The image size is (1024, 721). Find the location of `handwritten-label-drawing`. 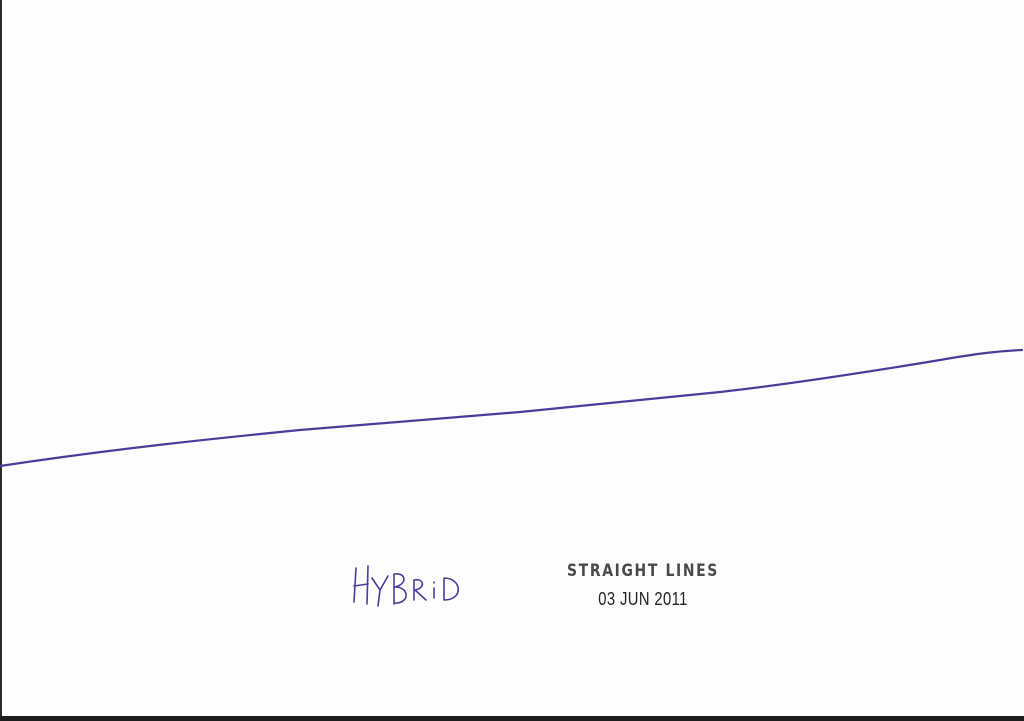

handwritten-label-drawing is located at coordinates (406, 586).